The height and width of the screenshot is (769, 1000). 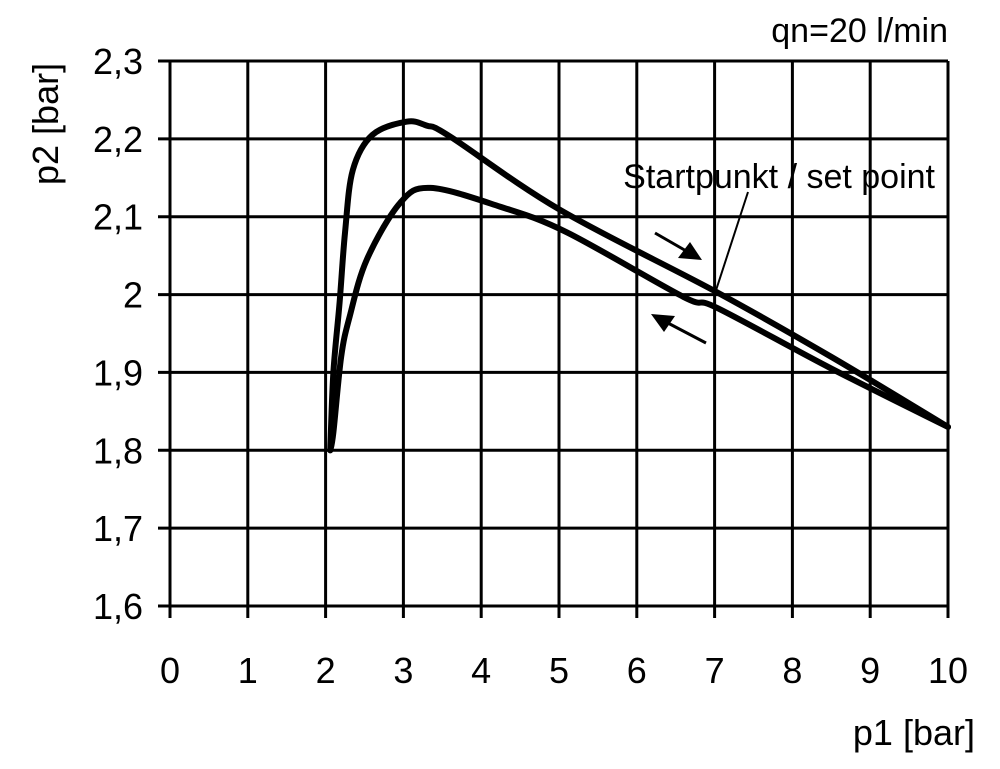 What do you see at coordinates (859, 31) in the screenshot?
I see `flow-annotation: qn=20 l/min` at bounding box center [859, 31].